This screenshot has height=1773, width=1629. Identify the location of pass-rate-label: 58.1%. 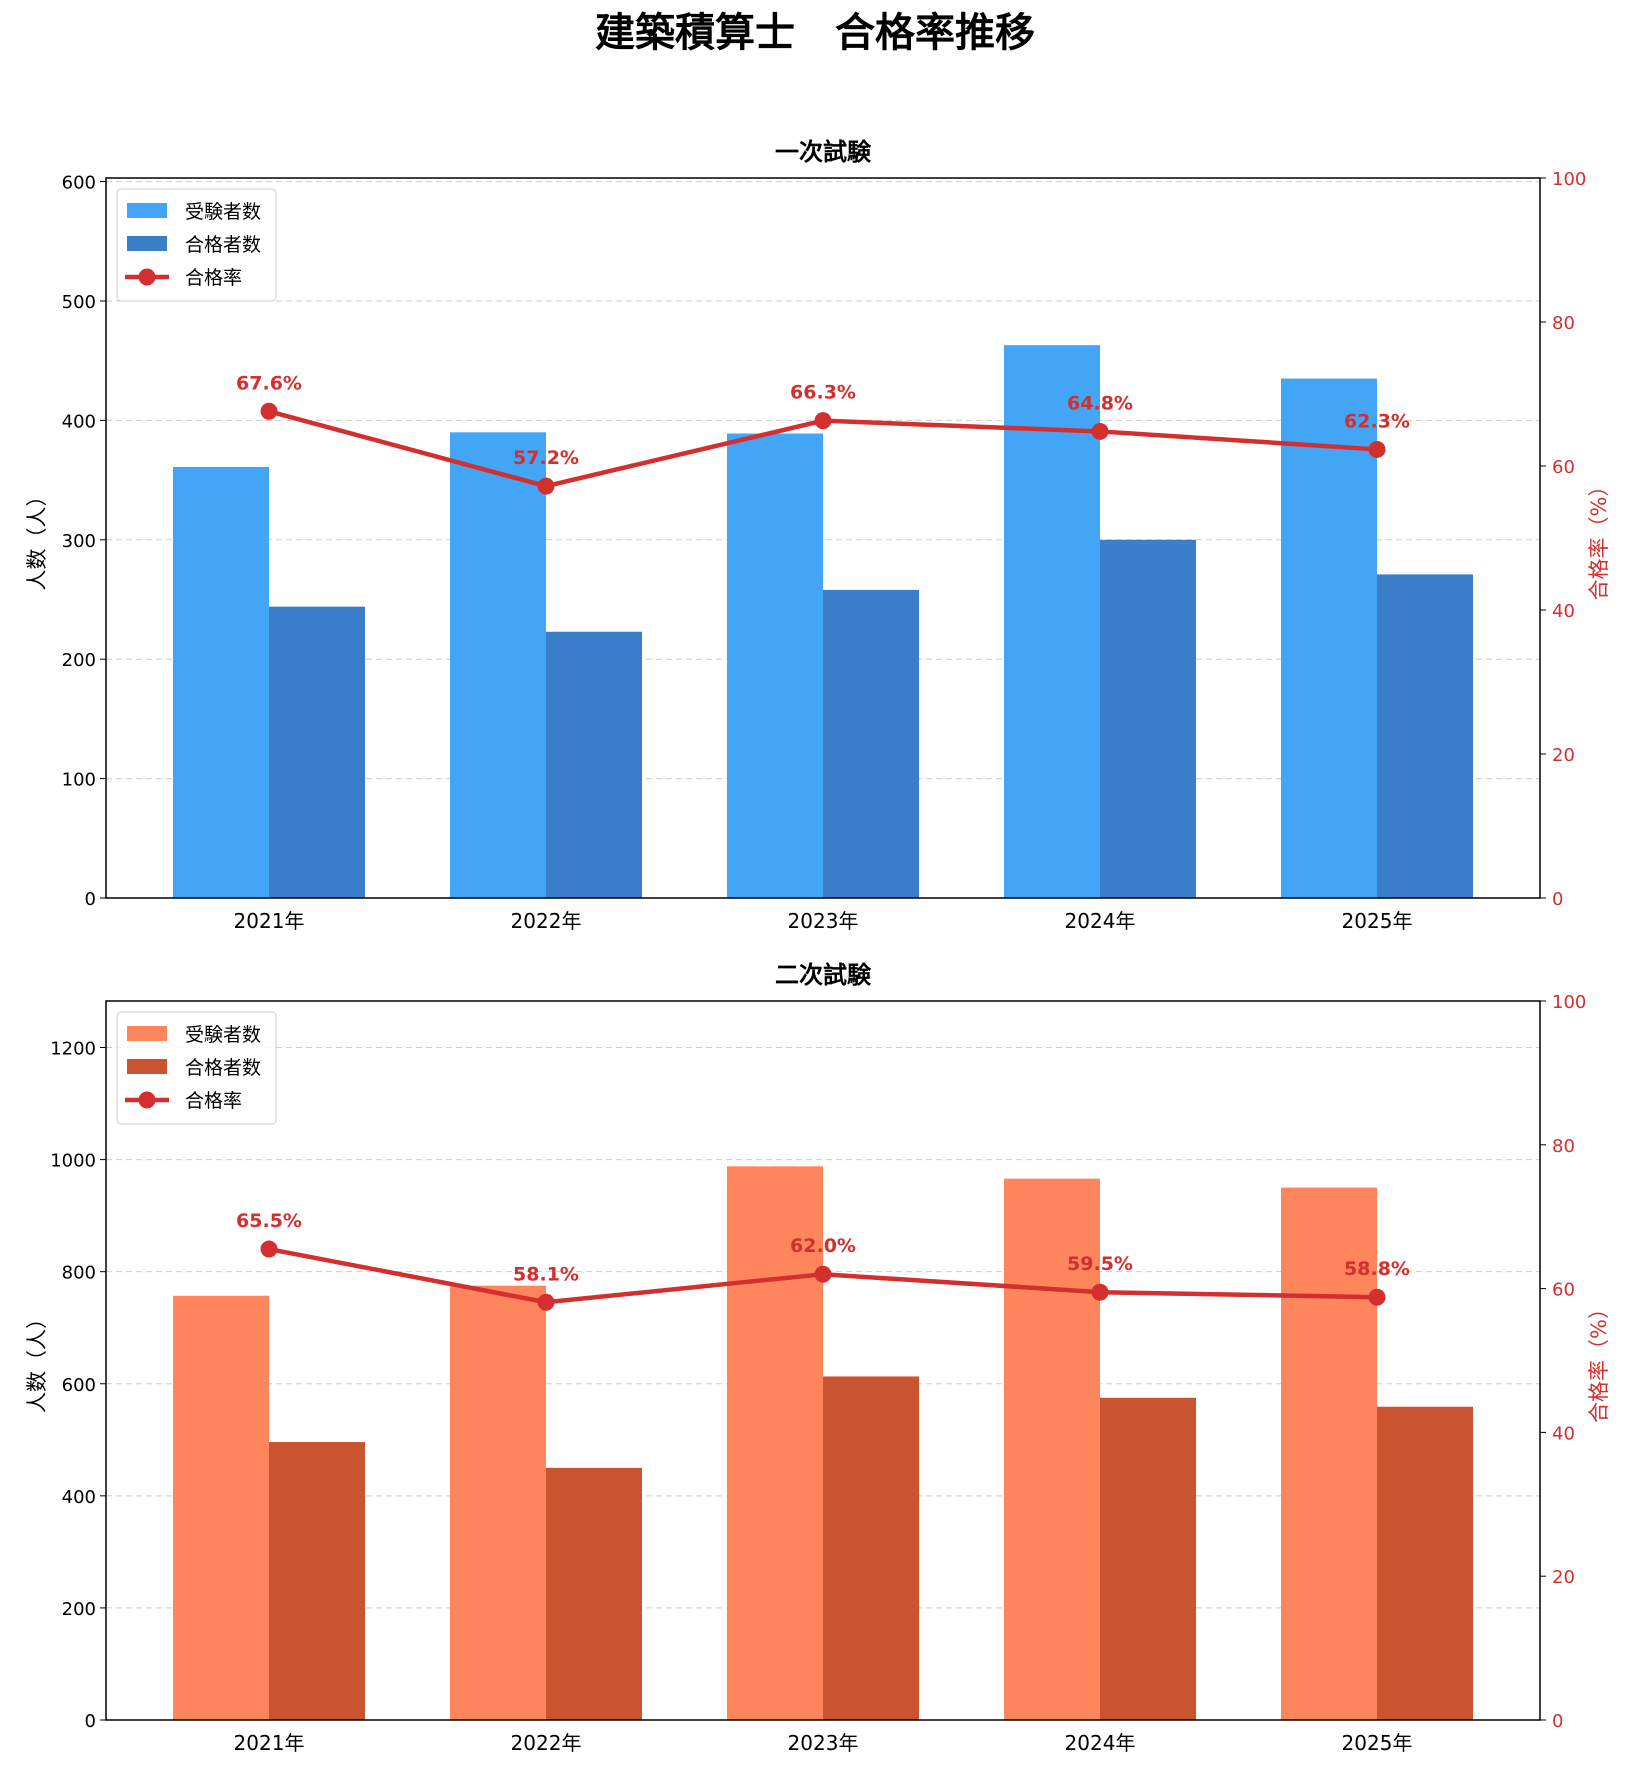
(546, 1274).